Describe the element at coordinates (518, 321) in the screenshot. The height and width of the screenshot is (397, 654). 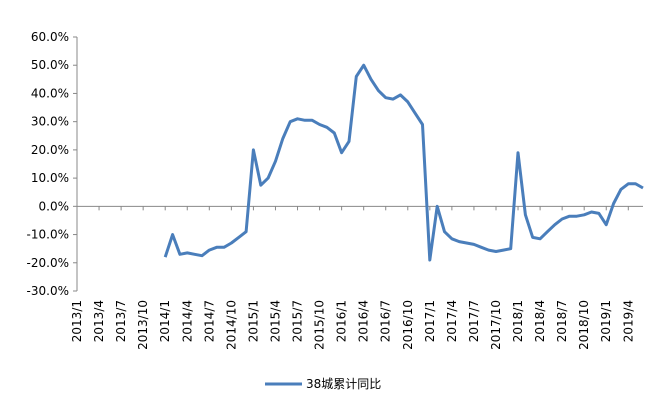
I see `x-tick-label: 2018/1` at that location.